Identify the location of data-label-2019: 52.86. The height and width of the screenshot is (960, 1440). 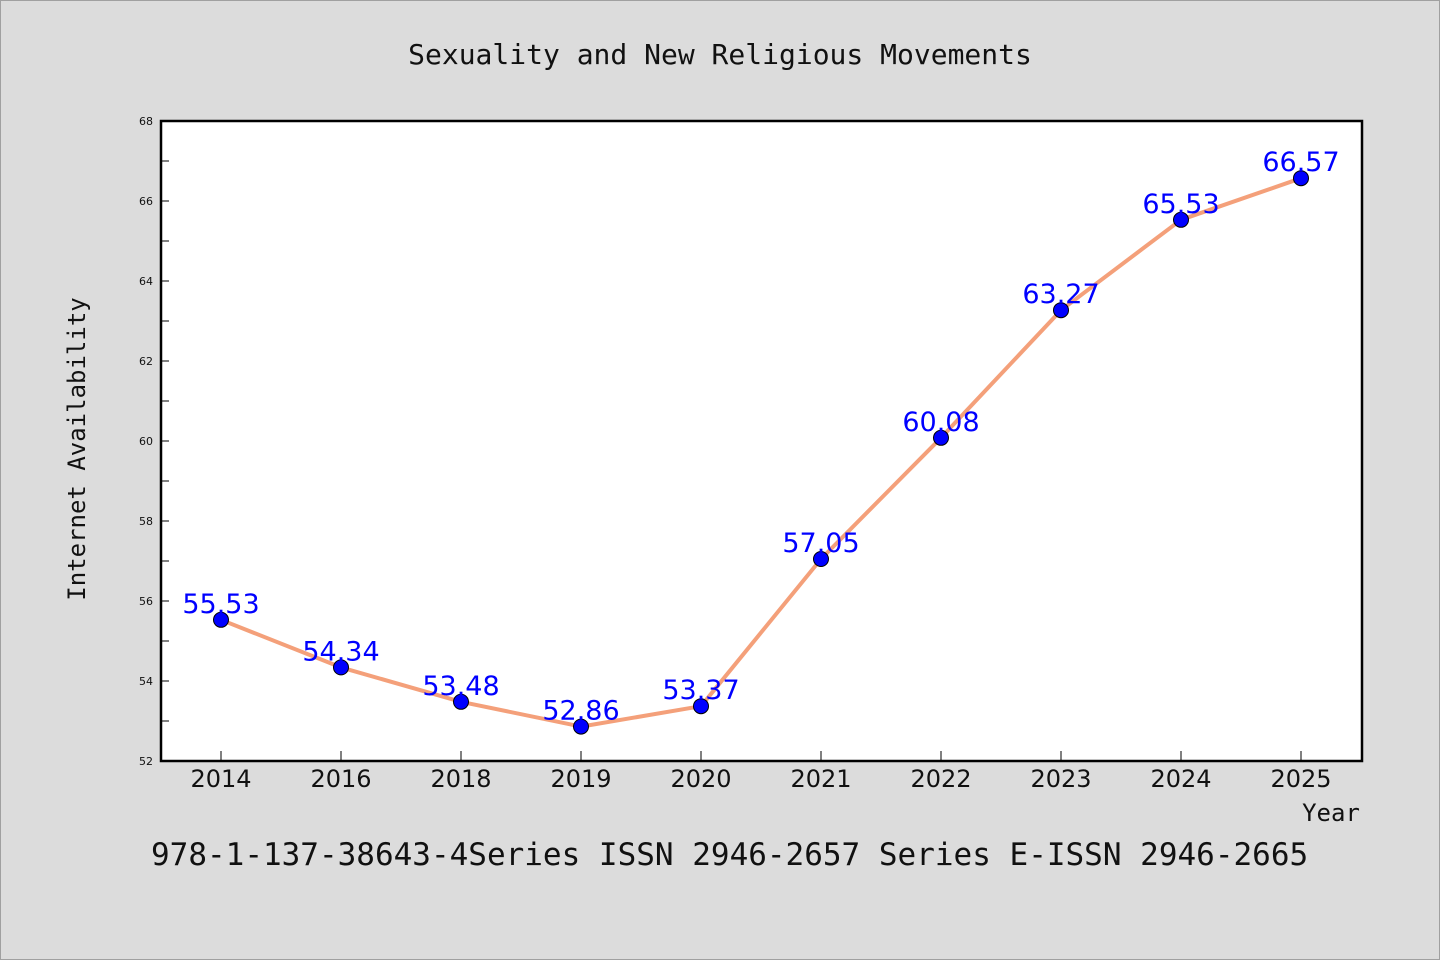
(580, 711).